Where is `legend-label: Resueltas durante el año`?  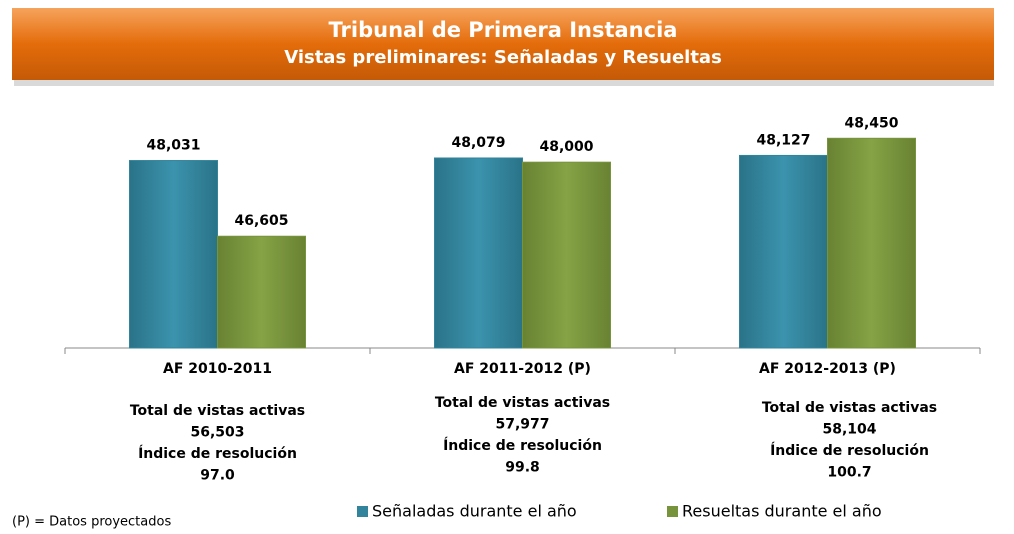
legend-label: Resueltas durante el año is located at coordinates (782, 511).